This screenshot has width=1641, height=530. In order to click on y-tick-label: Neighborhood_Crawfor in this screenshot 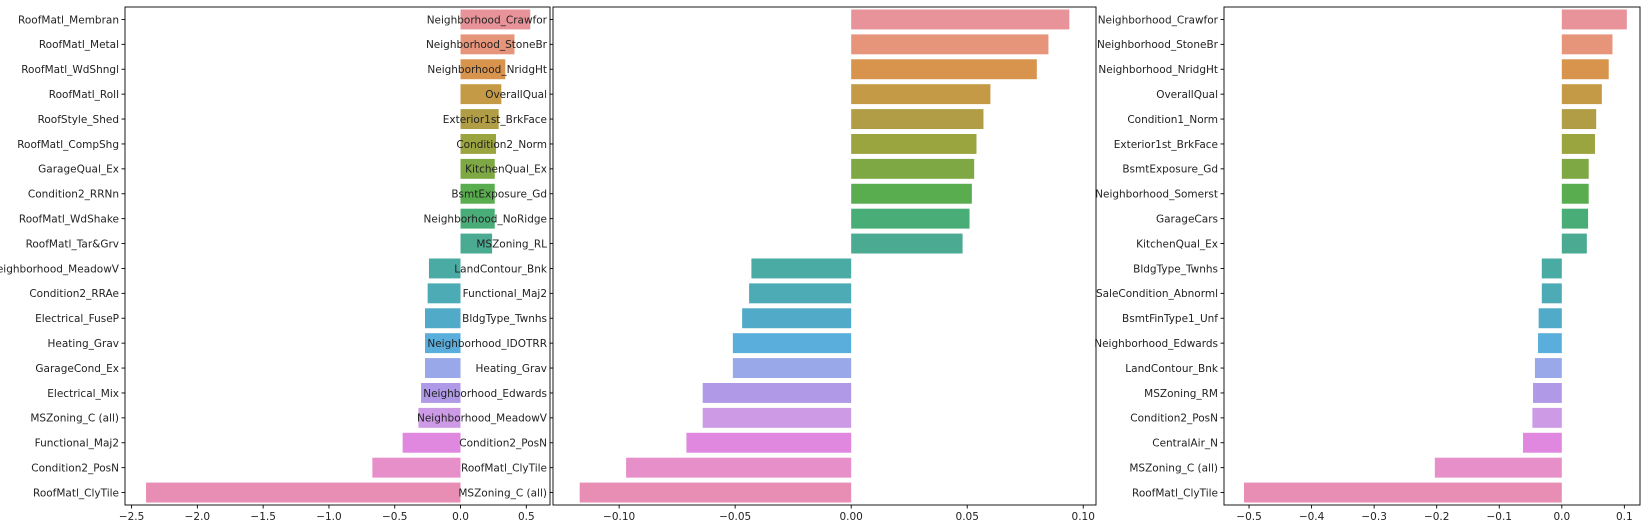, I will do `click(487, 20)`.